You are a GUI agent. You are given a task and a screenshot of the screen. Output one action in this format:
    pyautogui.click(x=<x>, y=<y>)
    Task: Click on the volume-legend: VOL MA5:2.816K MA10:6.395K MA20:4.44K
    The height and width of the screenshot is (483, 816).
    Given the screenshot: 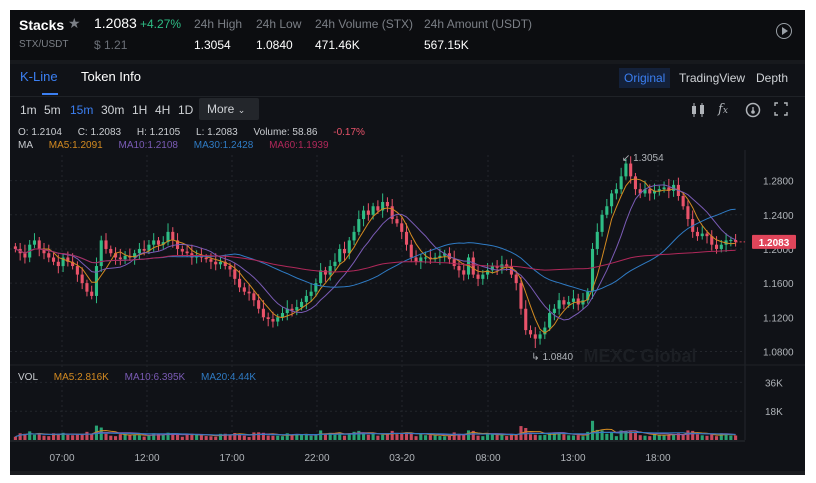 What is the action you would take?
    pyautogui.click(x=143, y=377)
    